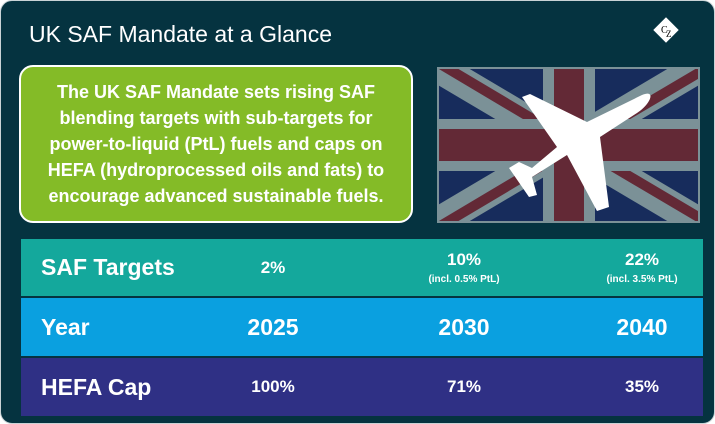  I want to click on cell-value: 2040, so click(642, 326).